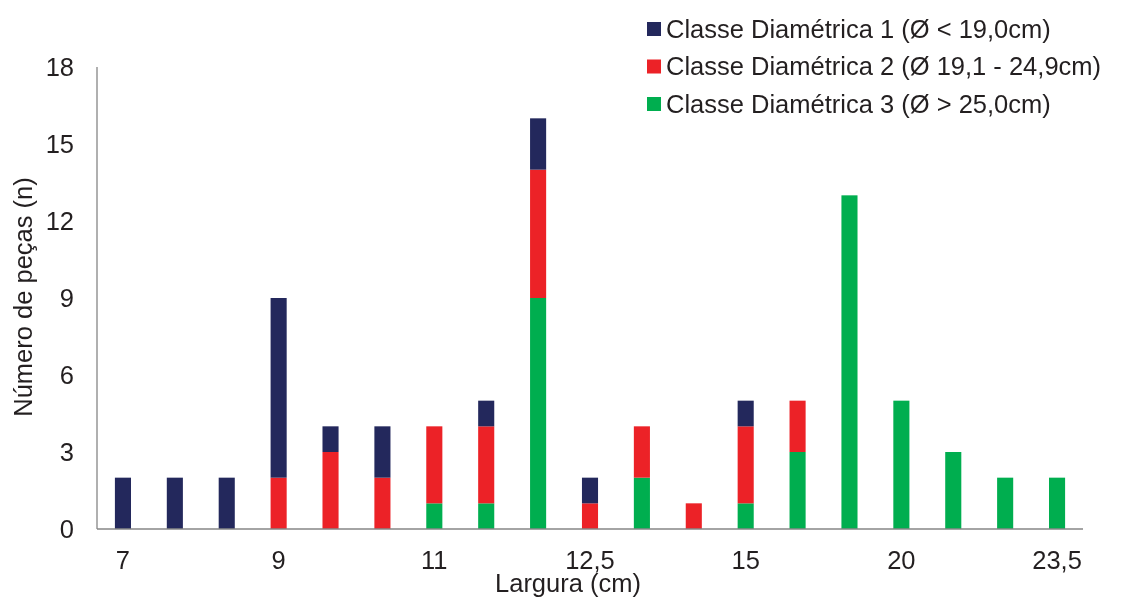 The width and height of the screenshot is (1132, 599). I want to click on x-tick-label: 20, so click(901, 560).